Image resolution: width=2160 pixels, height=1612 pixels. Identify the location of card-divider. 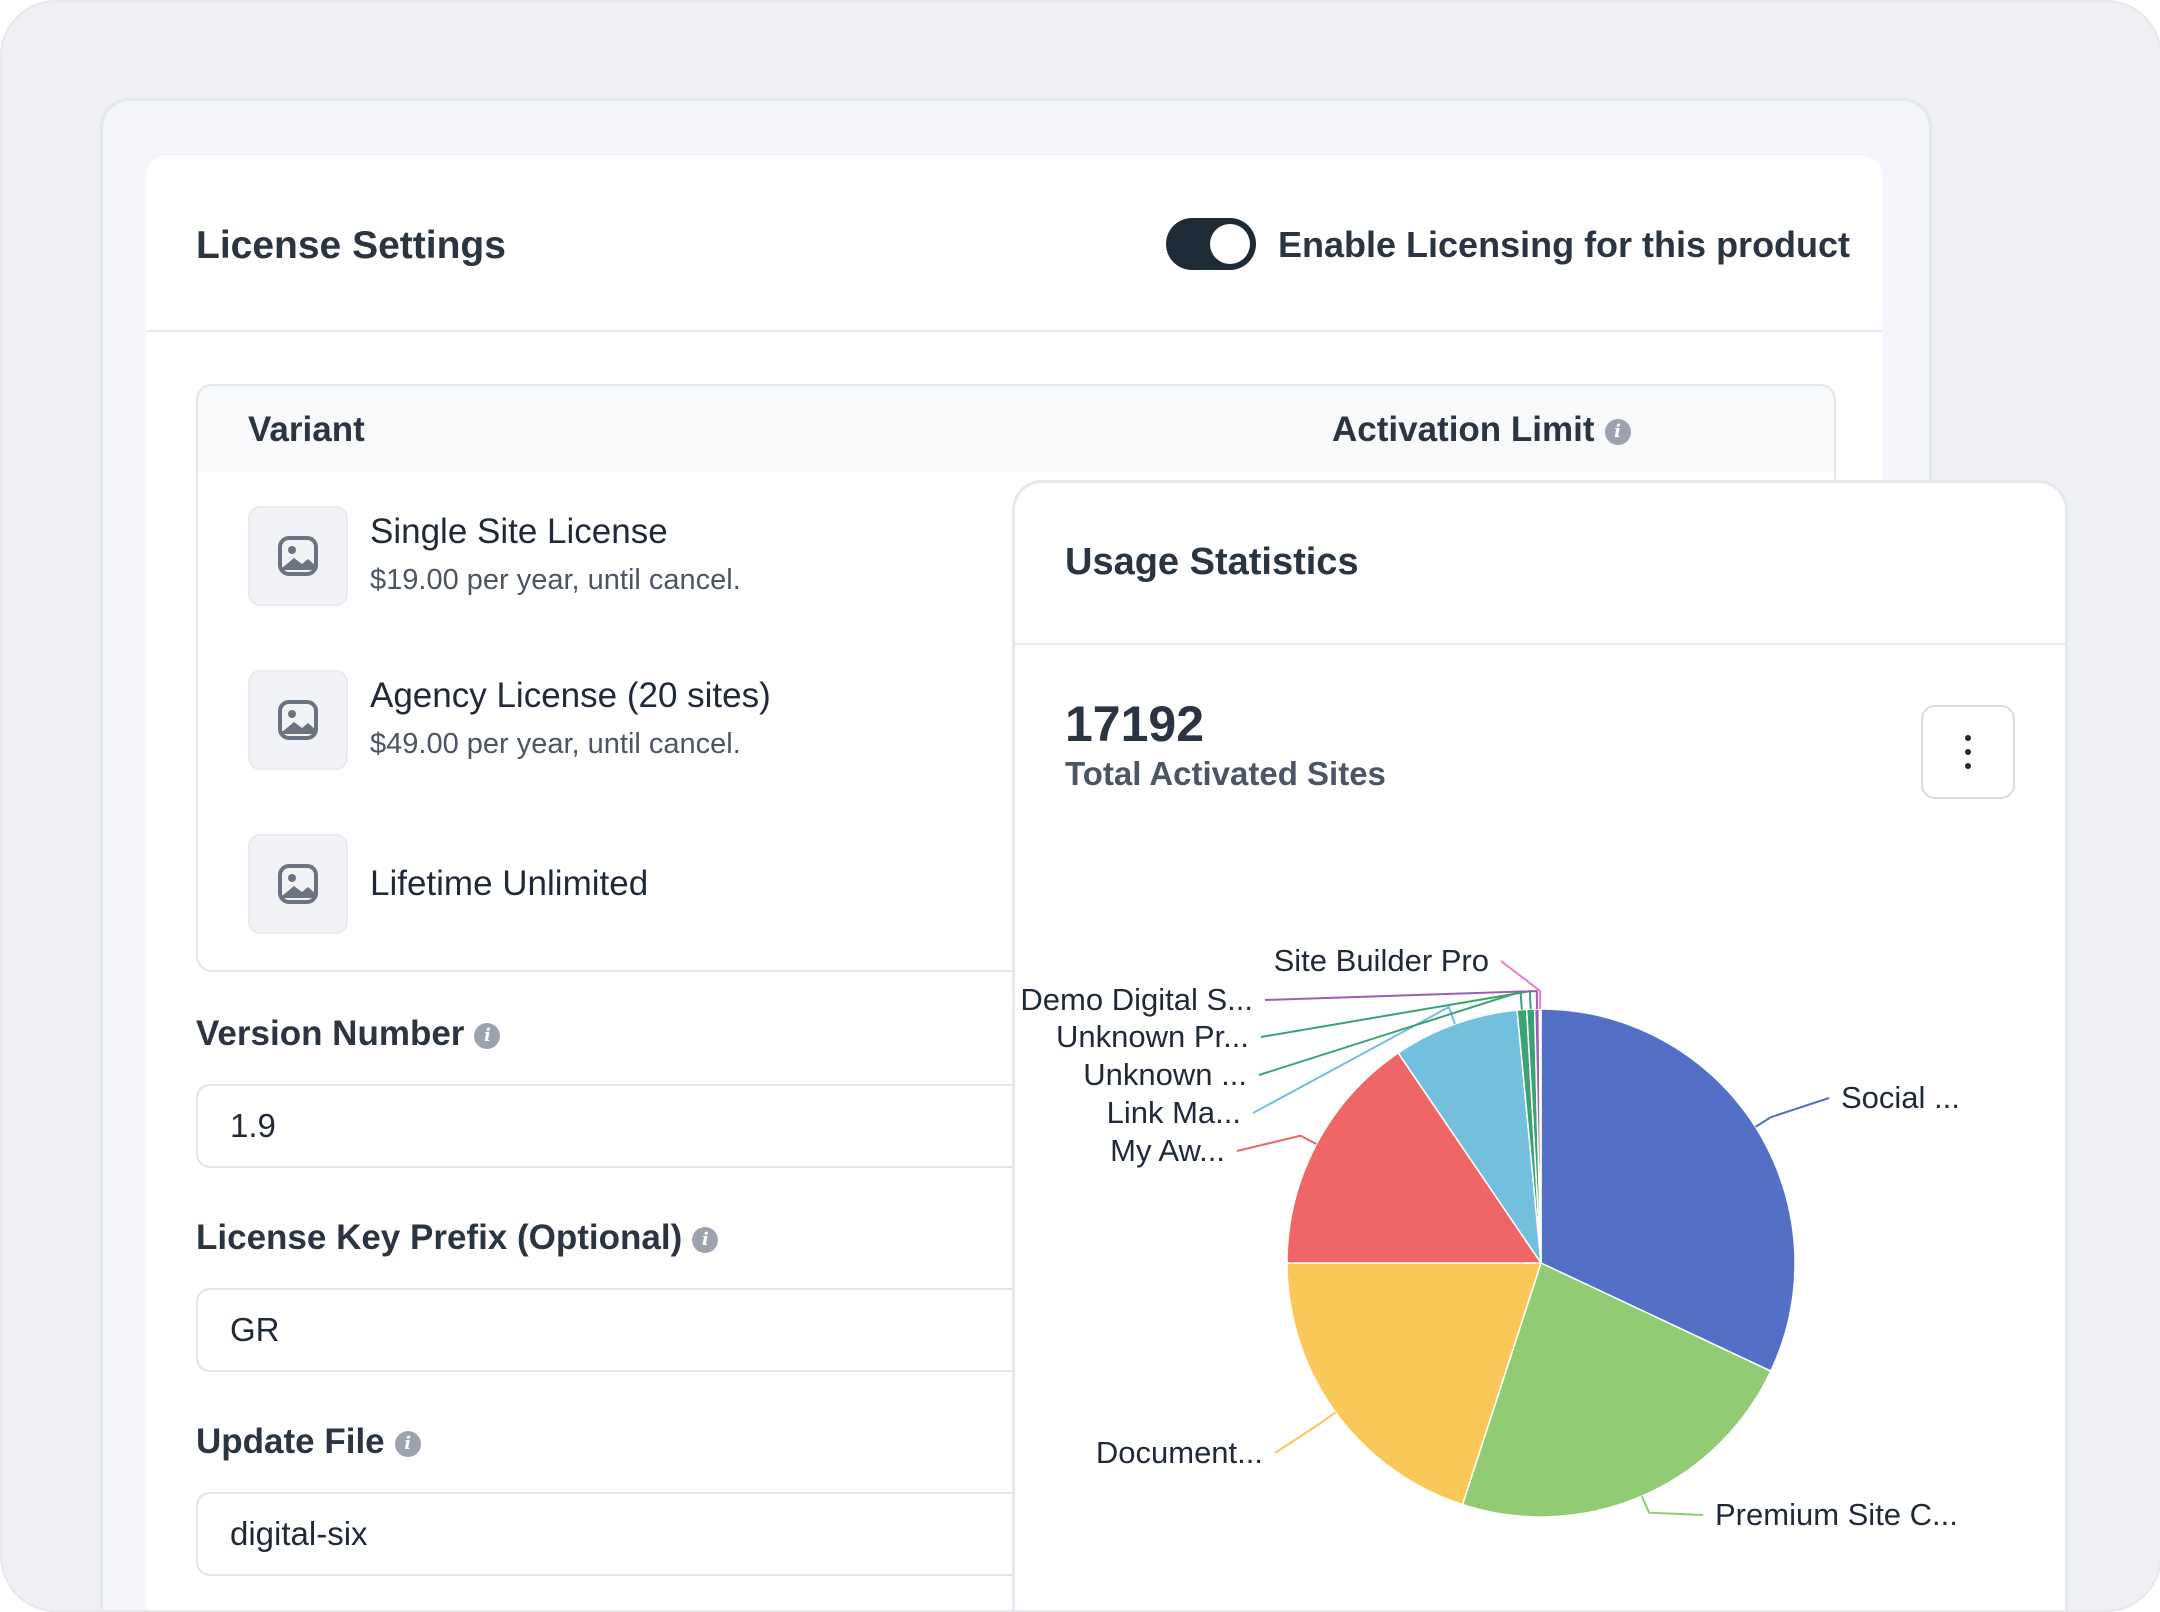
(1014, 331).